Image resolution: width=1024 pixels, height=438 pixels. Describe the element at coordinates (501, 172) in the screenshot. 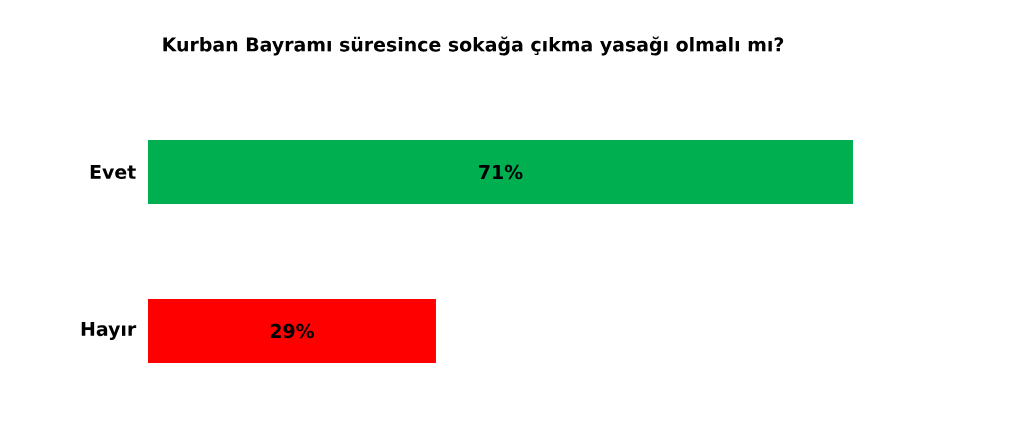

I see `data-label: 71%` at that location.